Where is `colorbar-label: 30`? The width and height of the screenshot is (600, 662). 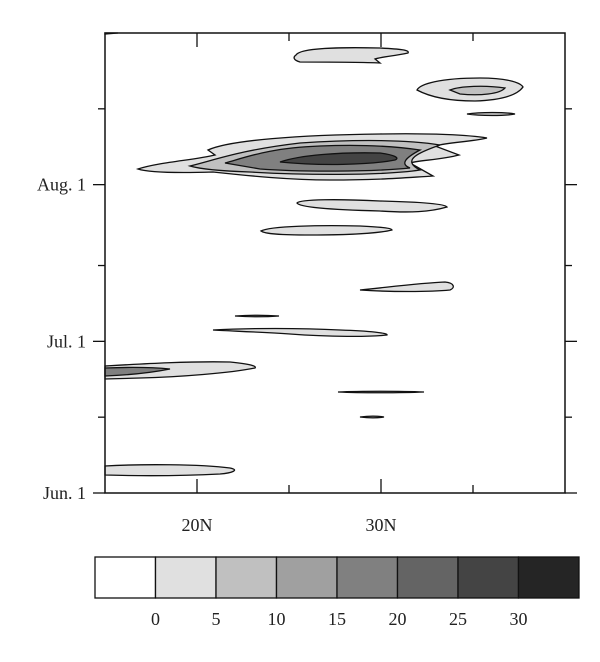
colorbar-label: 30 is located at coordinates (519, 619).